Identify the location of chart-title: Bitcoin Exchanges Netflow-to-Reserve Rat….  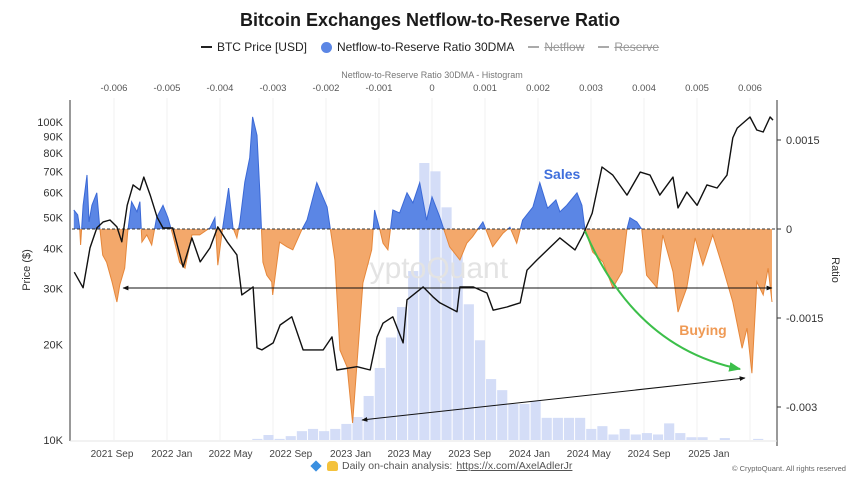
(430, 20).